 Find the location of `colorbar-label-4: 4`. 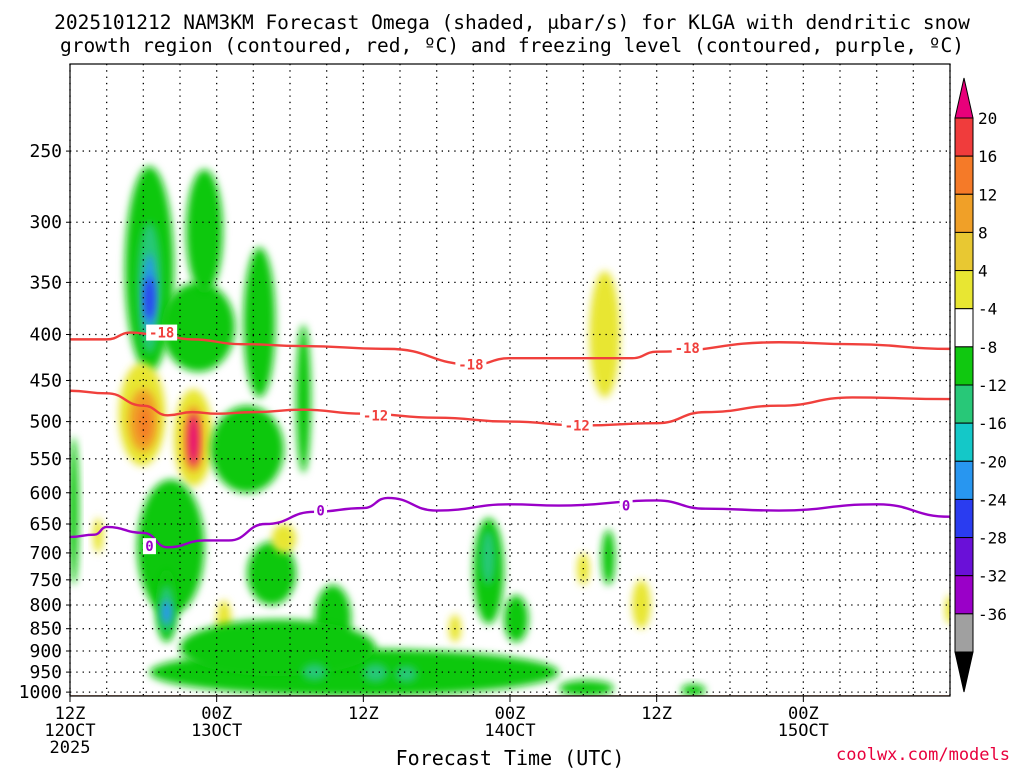

colorbar-label-4: 4 is located at coordinates (983, 271).